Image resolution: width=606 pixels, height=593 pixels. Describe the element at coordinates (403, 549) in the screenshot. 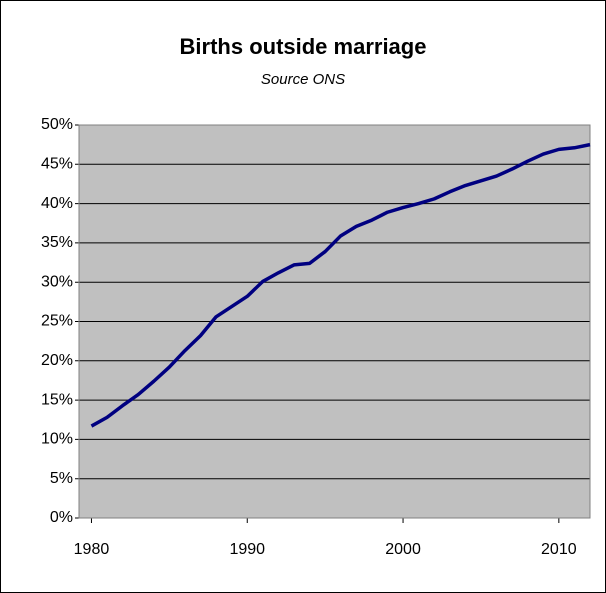

I see `x-tick-label: 2000` at that location.